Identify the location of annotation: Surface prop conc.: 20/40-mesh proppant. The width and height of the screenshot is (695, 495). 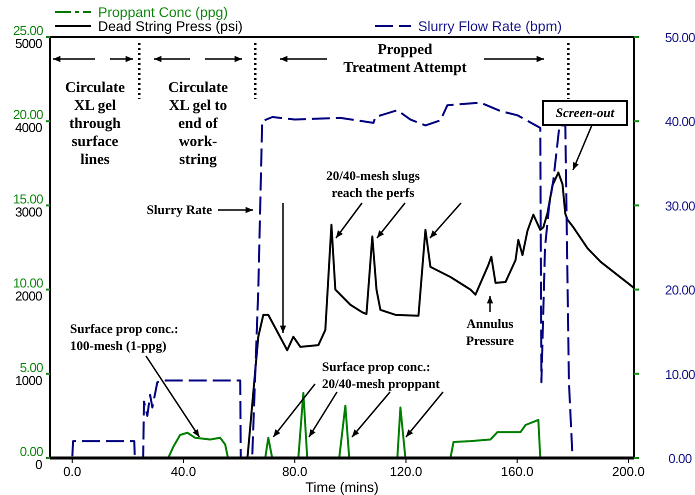
(381, 375).